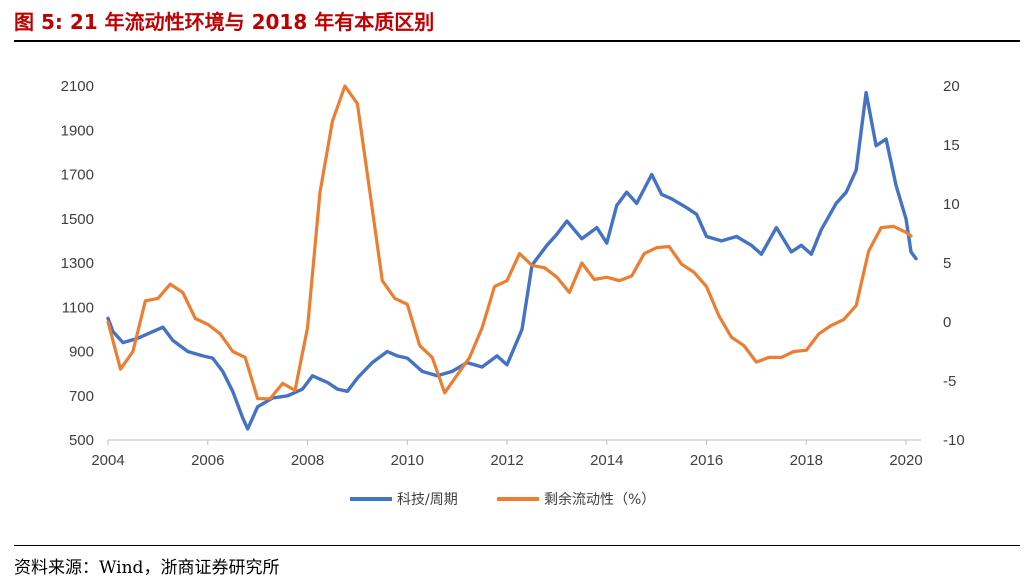 The width and height of the screenshot is (1034, 580). What do you see at coordinates (517, 545) in the screenshot?
I see `source-divider` at bounding box center [517, 545].